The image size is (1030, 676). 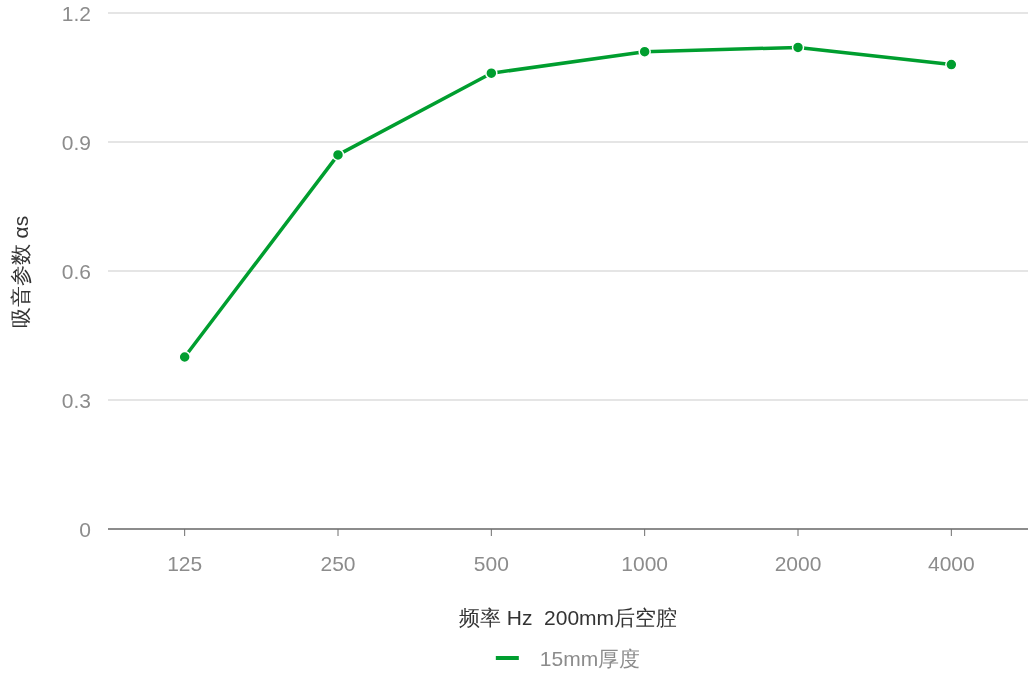 What do you see at coordinates (76, 142) in the screenshot?
I see `y-tick-label: 0.9` at bounding box center [76, 142].